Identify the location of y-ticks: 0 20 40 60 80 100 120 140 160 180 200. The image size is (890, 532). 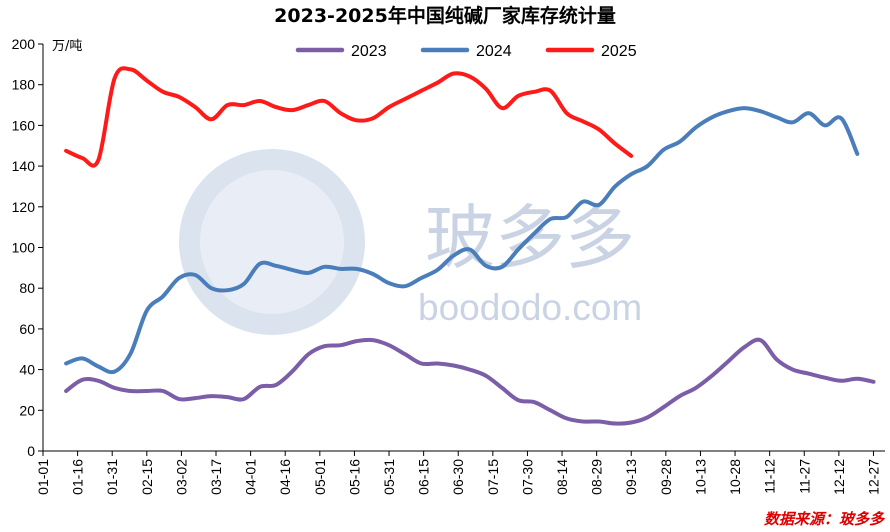
(27, 247).